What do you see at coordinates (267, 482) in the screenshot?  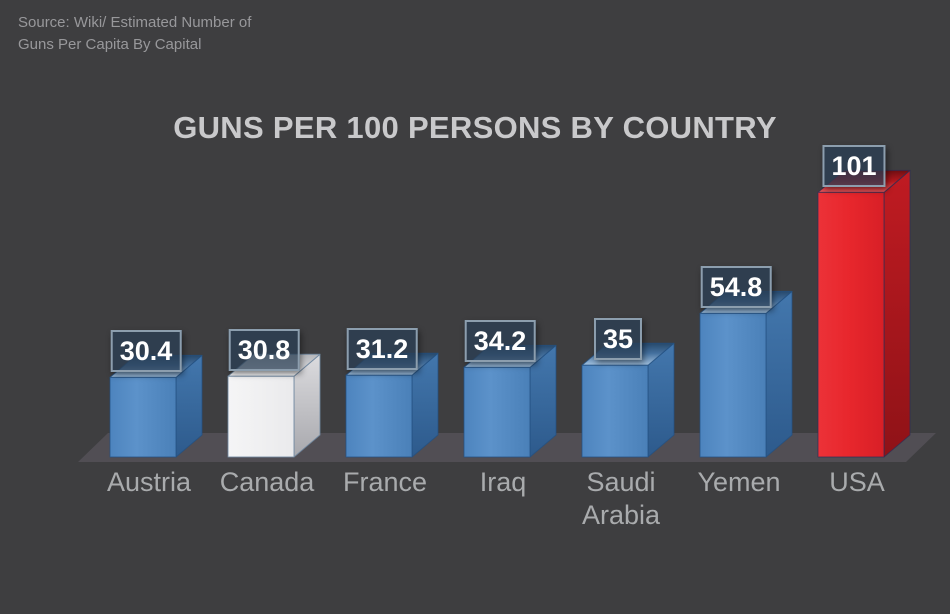 I see `category-label-canada: Canada` at bounding box center [267, 482].